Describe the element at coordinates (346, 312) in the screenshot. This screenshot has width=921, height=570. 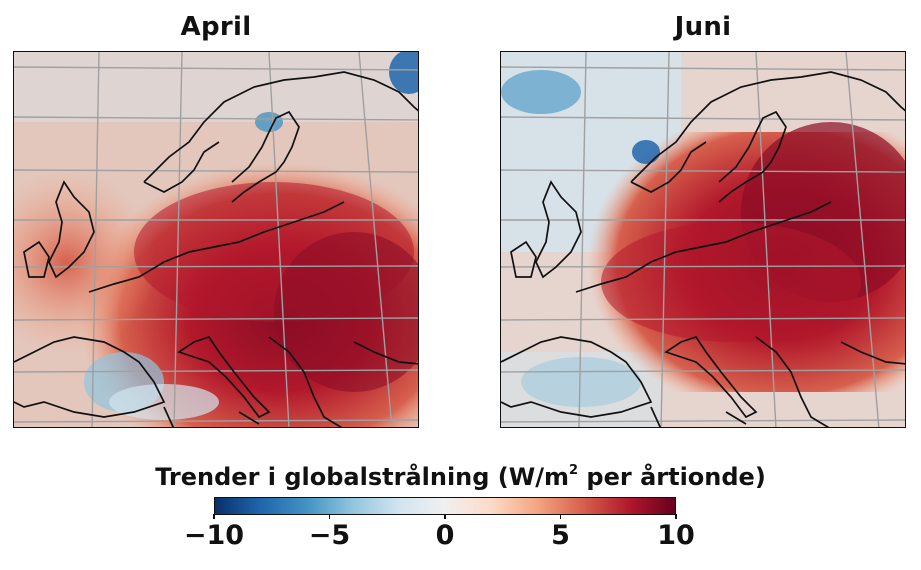
I see `warm-patch-east` at that location.